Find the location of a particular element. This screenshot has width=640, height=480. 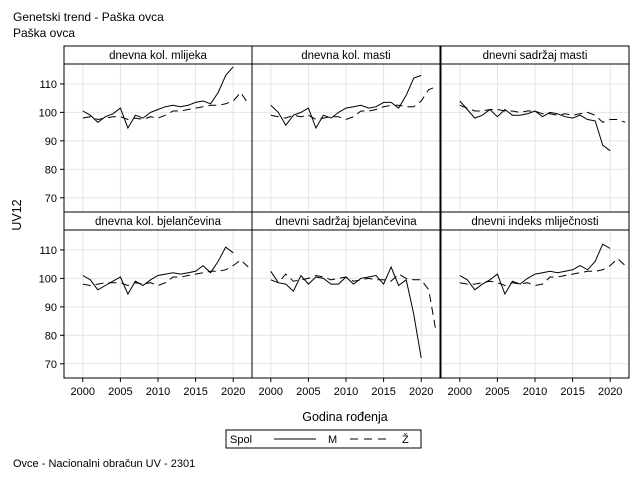

panel-1: dnevna kol. mlijeka is located at coordinates (158, 129).